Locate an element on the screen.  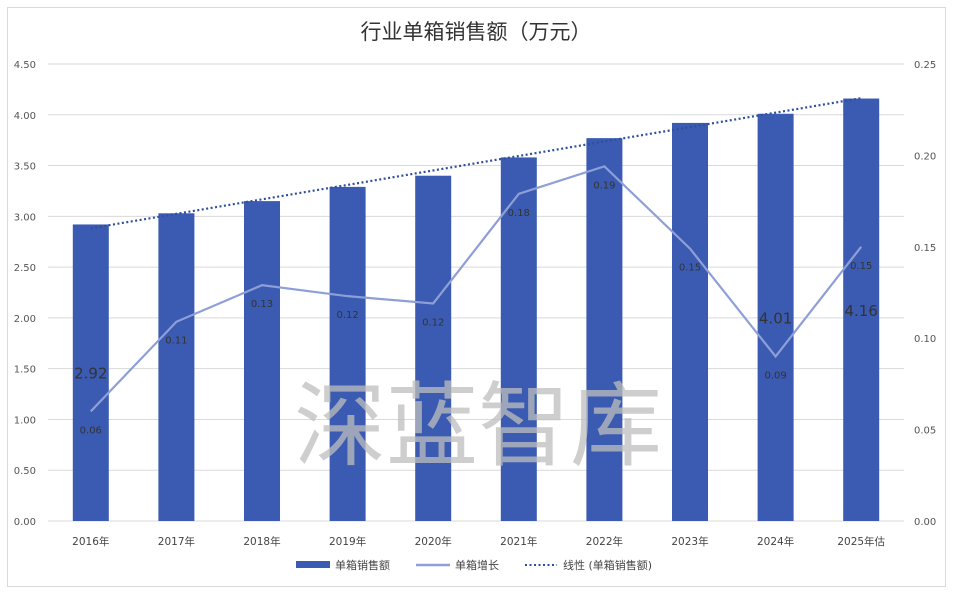
watermark: 深蓝智库 is located at coordinates (478, 426).